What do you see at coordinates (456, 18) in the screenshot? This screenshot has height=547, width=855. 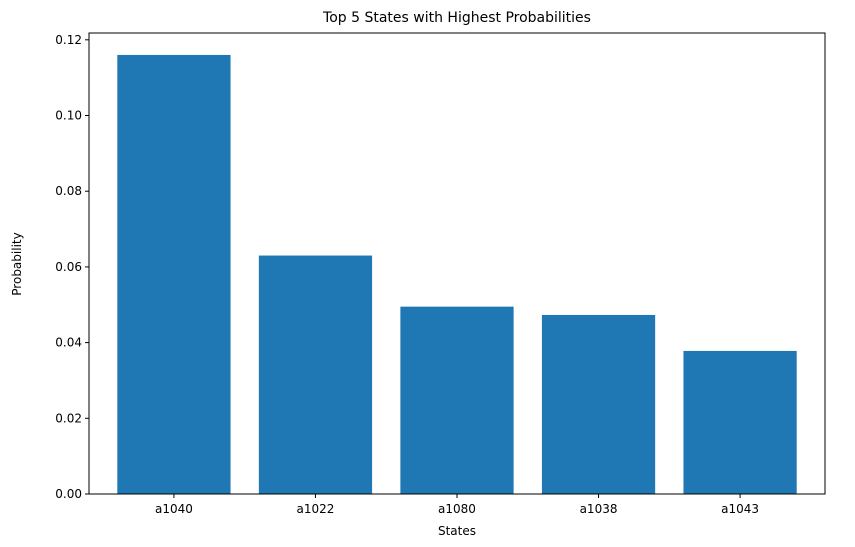 I see `chart-title: Top 5 States with Highest Probabilities` at bounding box center [456, 18].